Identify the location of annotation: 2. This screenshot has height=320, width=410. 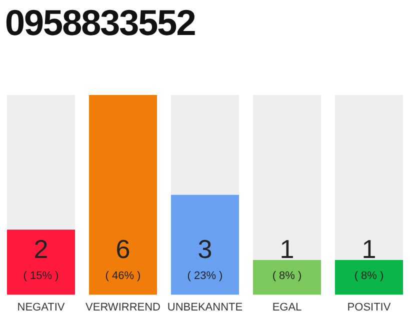
(41, 249).